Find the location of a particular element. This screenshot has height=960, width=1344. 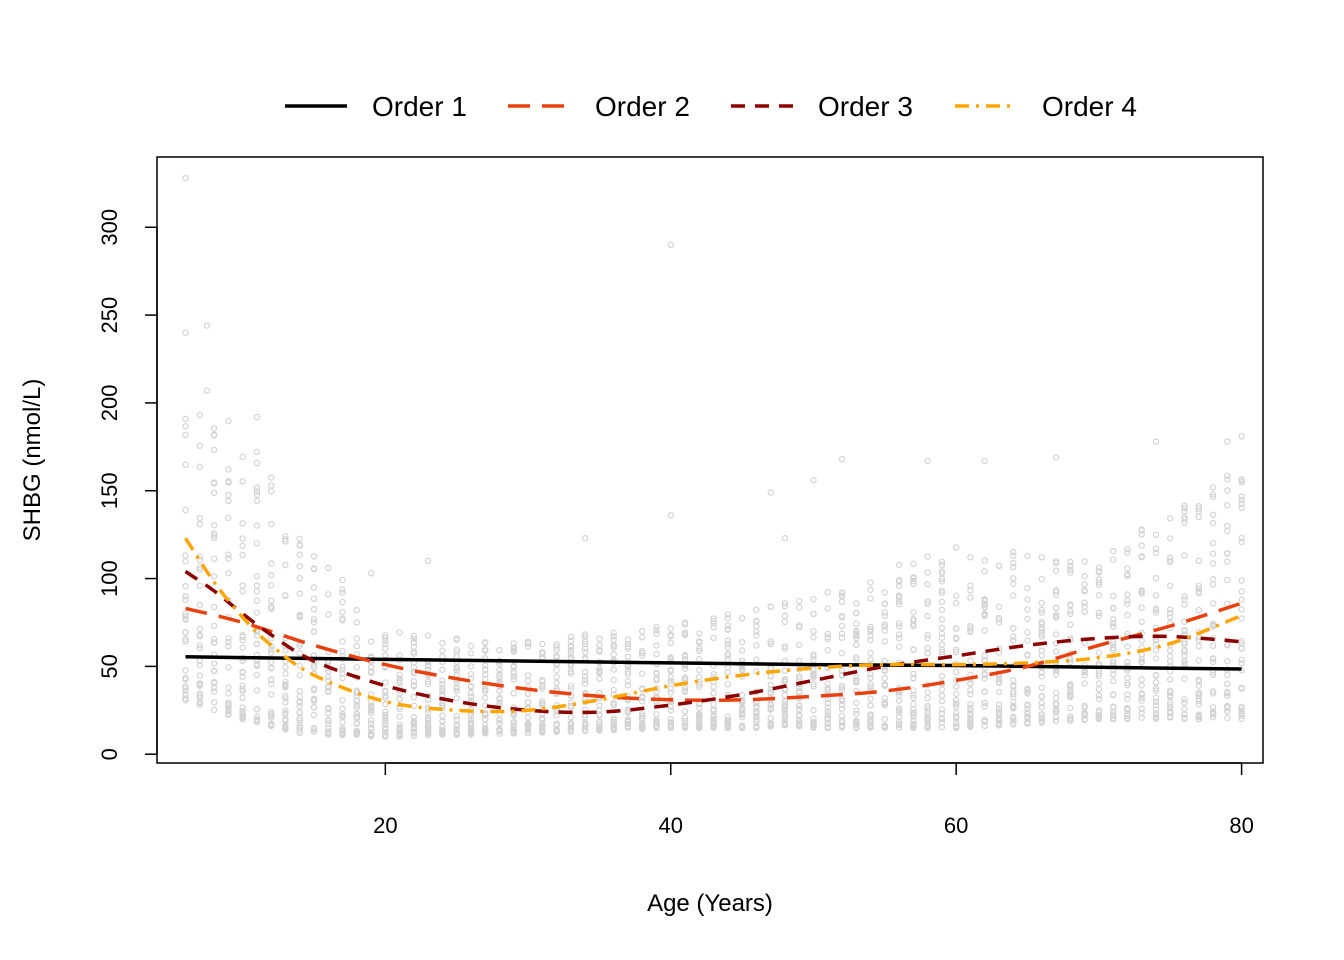

x-tick-label: 20 is located at coordinates (385, 825).